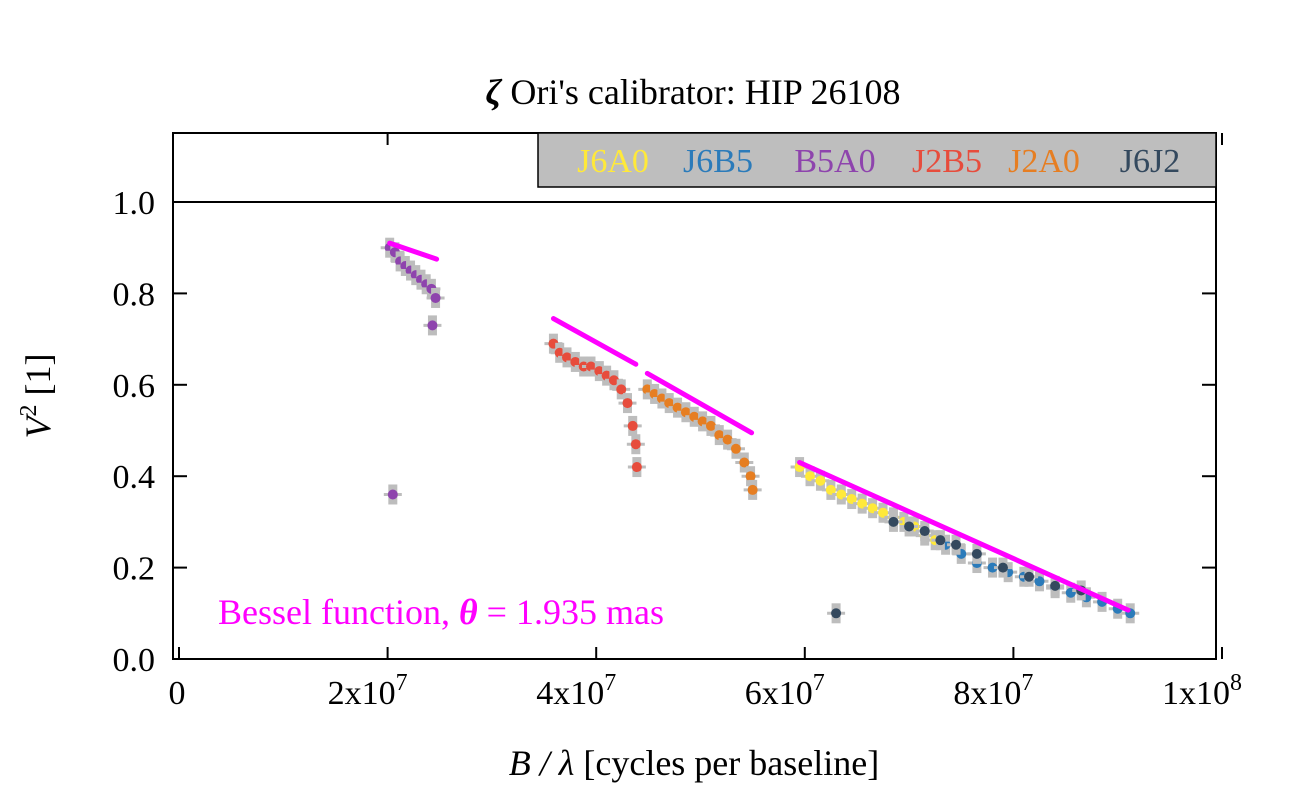  What do you see at coordinates (987, 693) in the screenshot?
I see `x-tick-label-base: 8x10` at bounding box center [987, 693].